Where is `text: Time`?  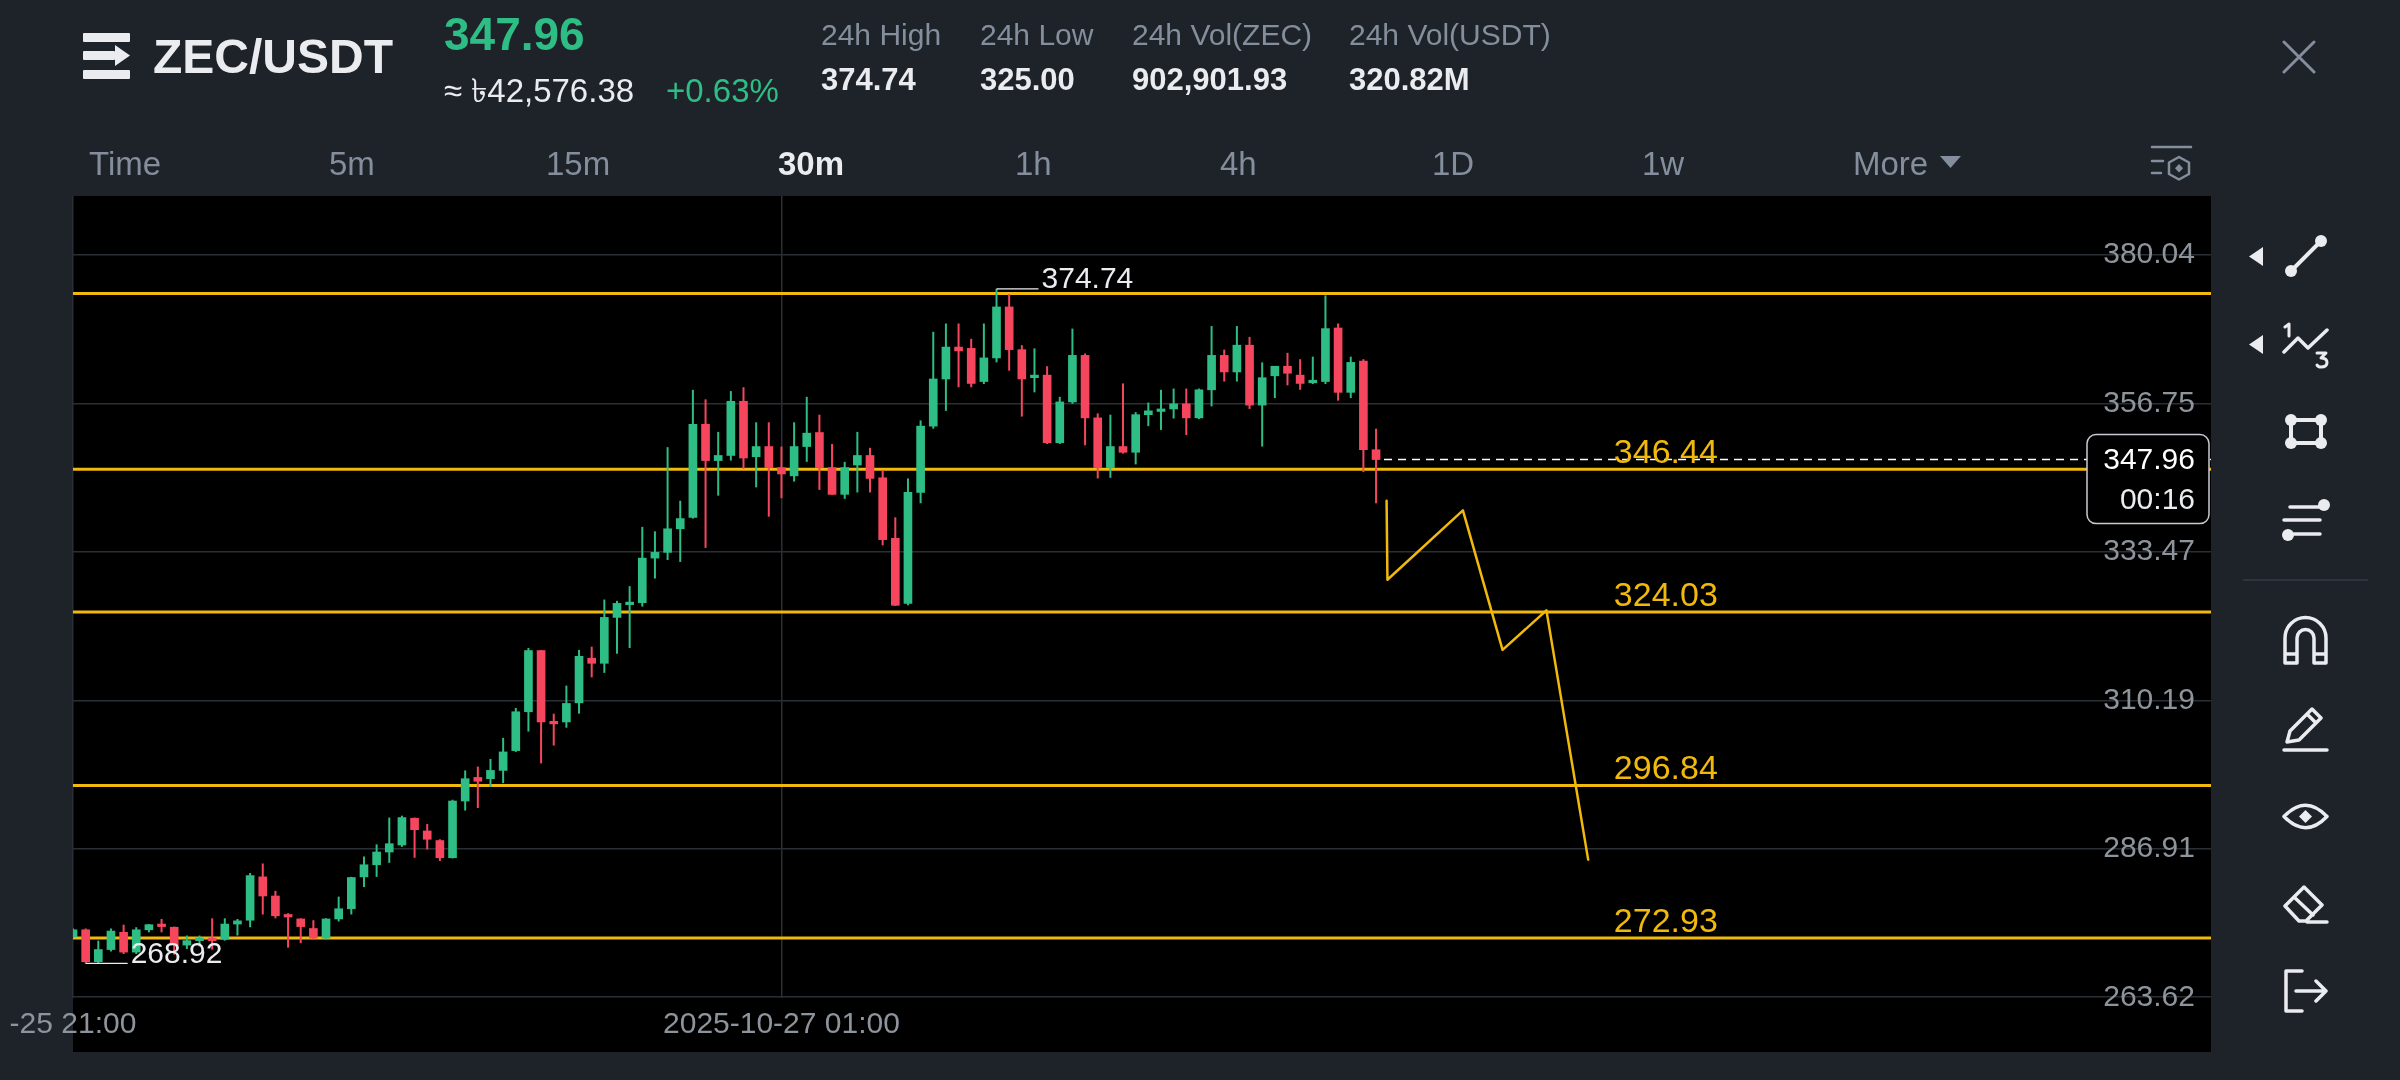
text: Time is located at coordinates (125, 163).